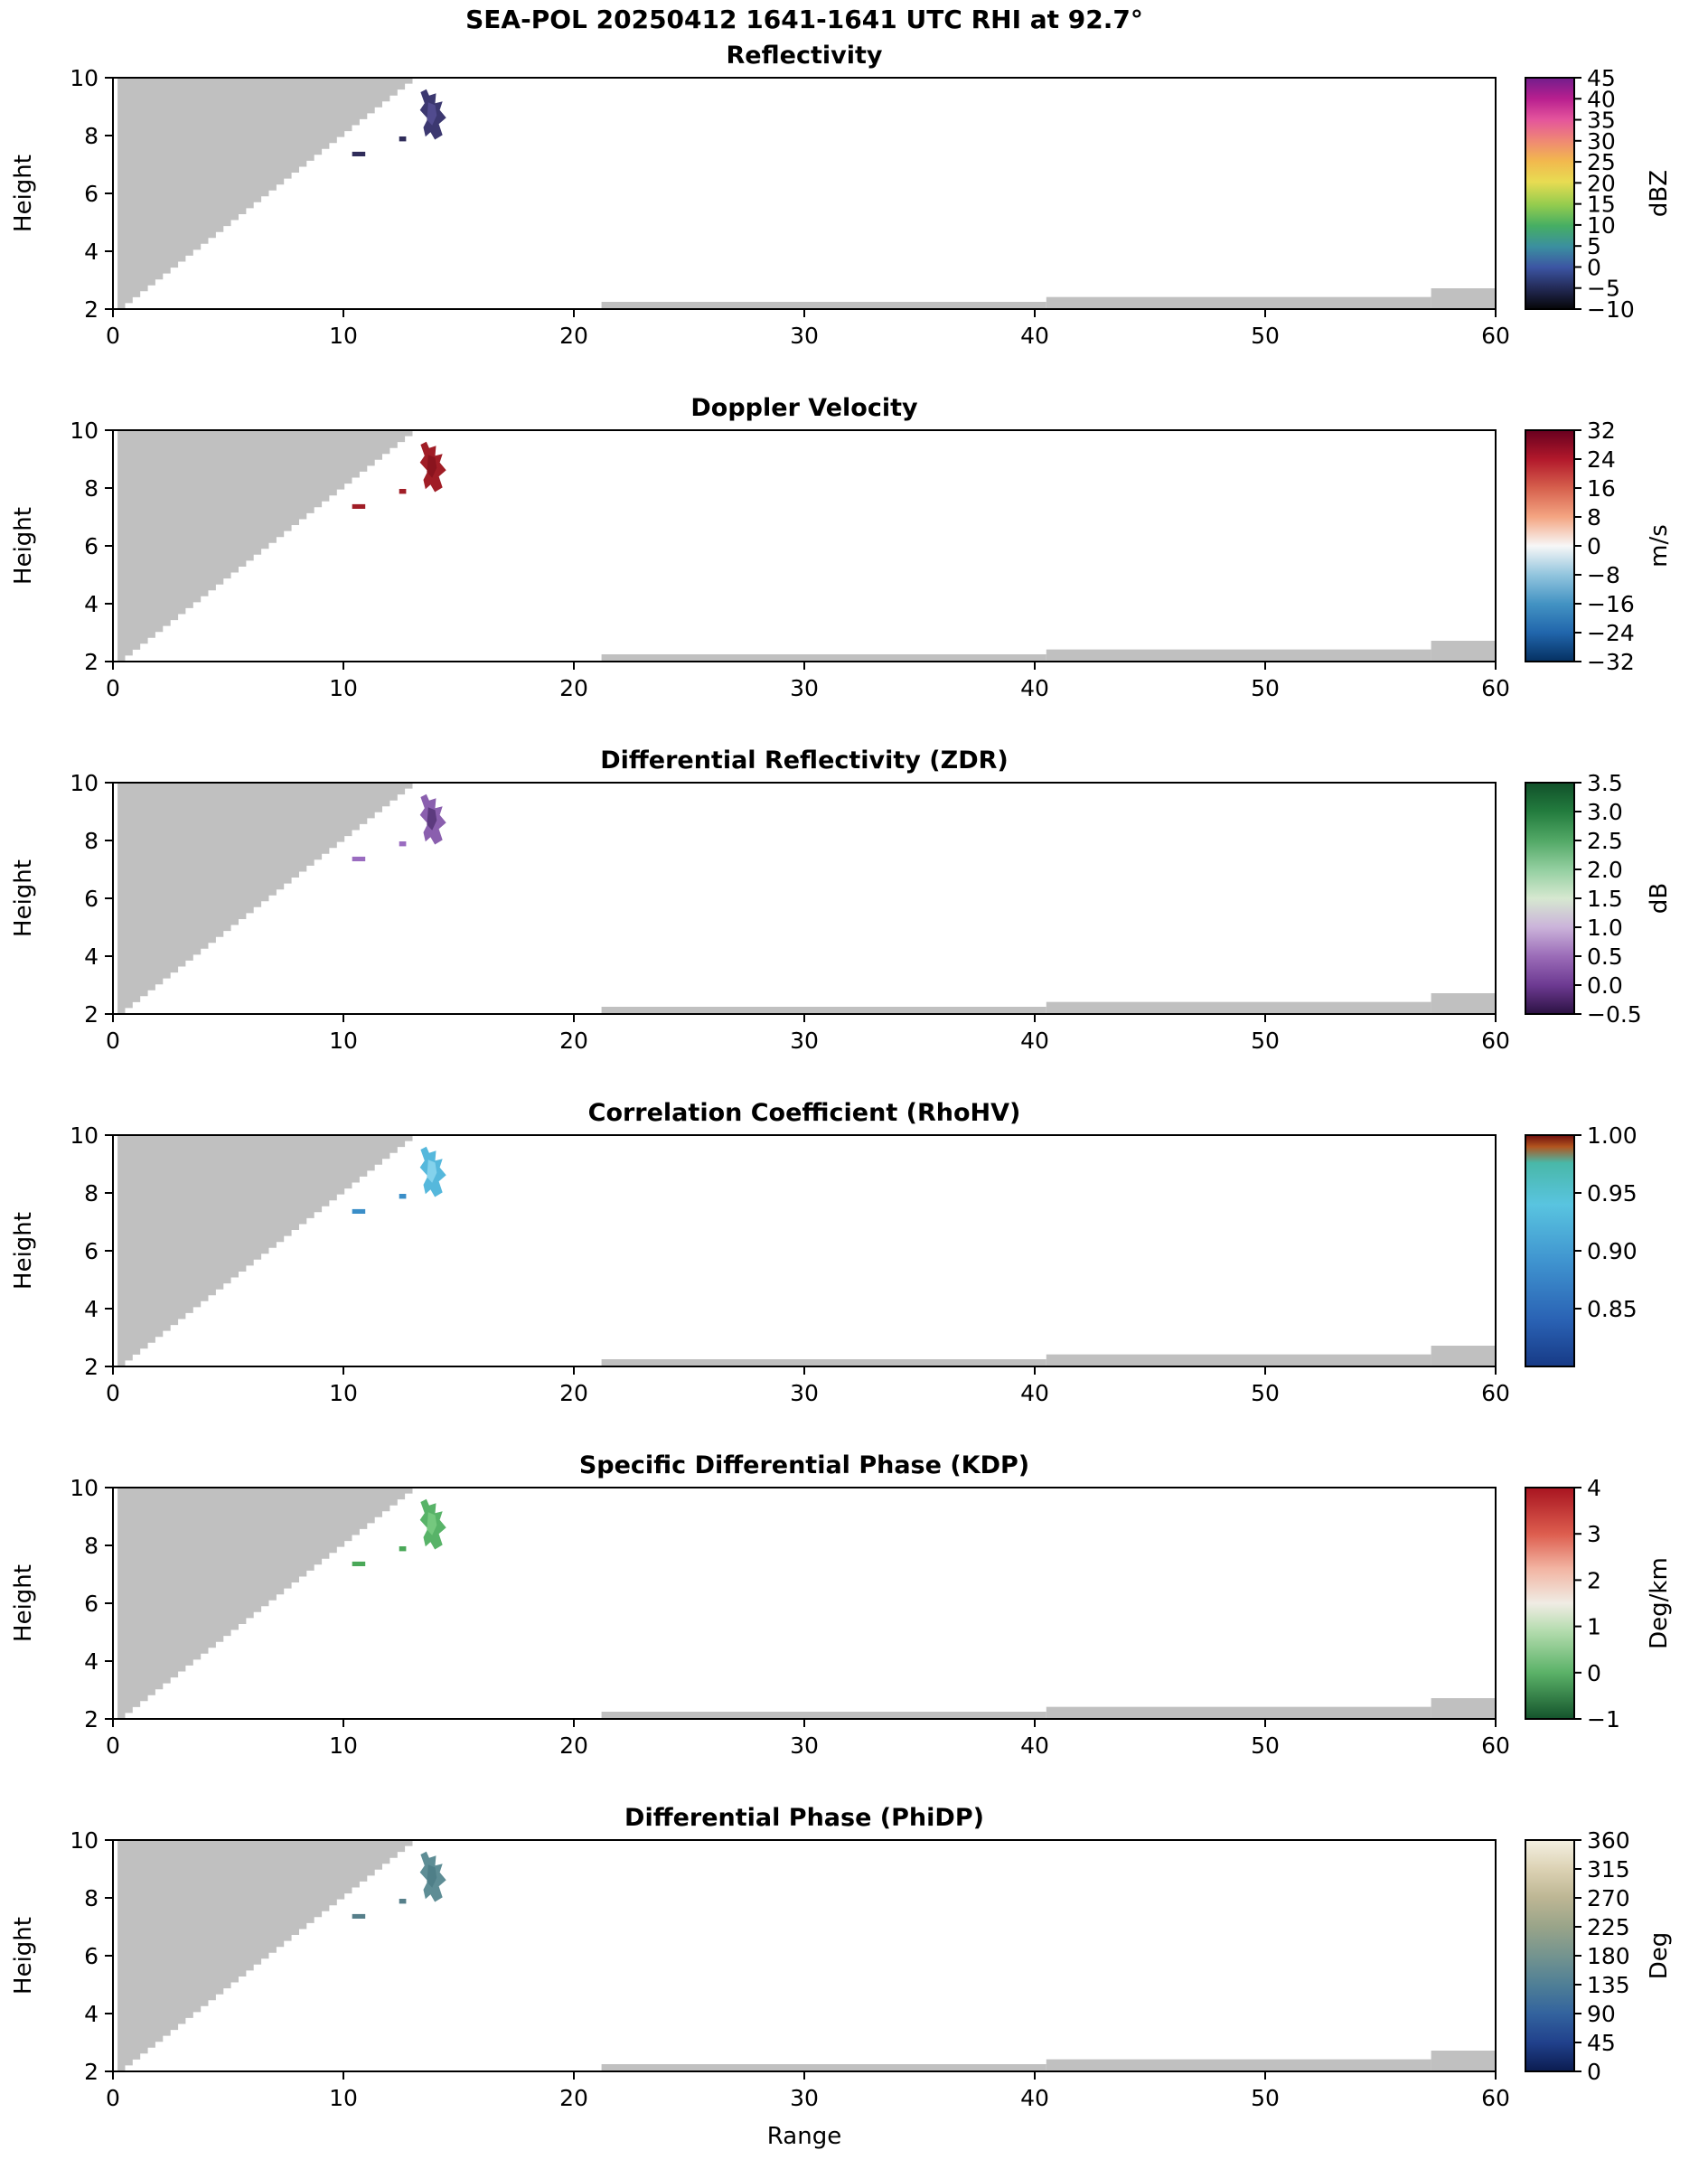 Image resolution: width=1708 pixels, height=2169 pixels. I want to click on colorbar-tick-label: −8, so click(1603, 575).